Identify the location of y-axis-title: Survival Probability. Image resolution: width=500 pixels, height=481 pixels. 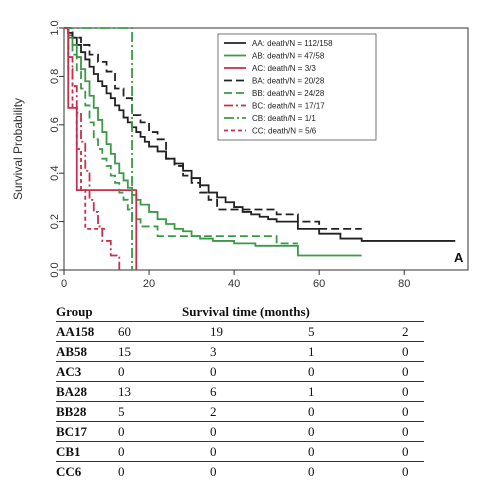
(18, 149).